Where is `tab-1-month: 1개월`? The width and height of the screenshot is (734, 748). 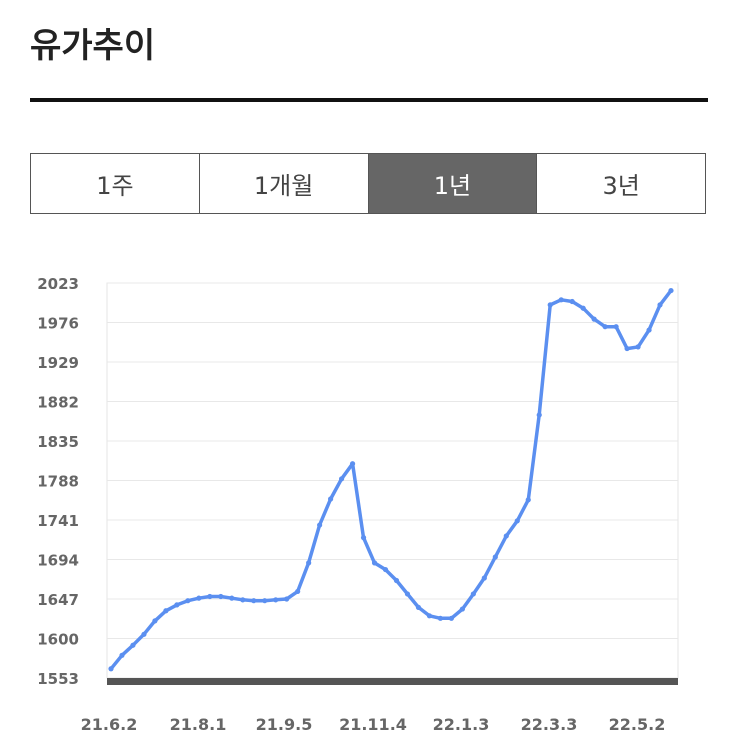 tab-1-month: 1개월 is located at coordinates (284, 183).